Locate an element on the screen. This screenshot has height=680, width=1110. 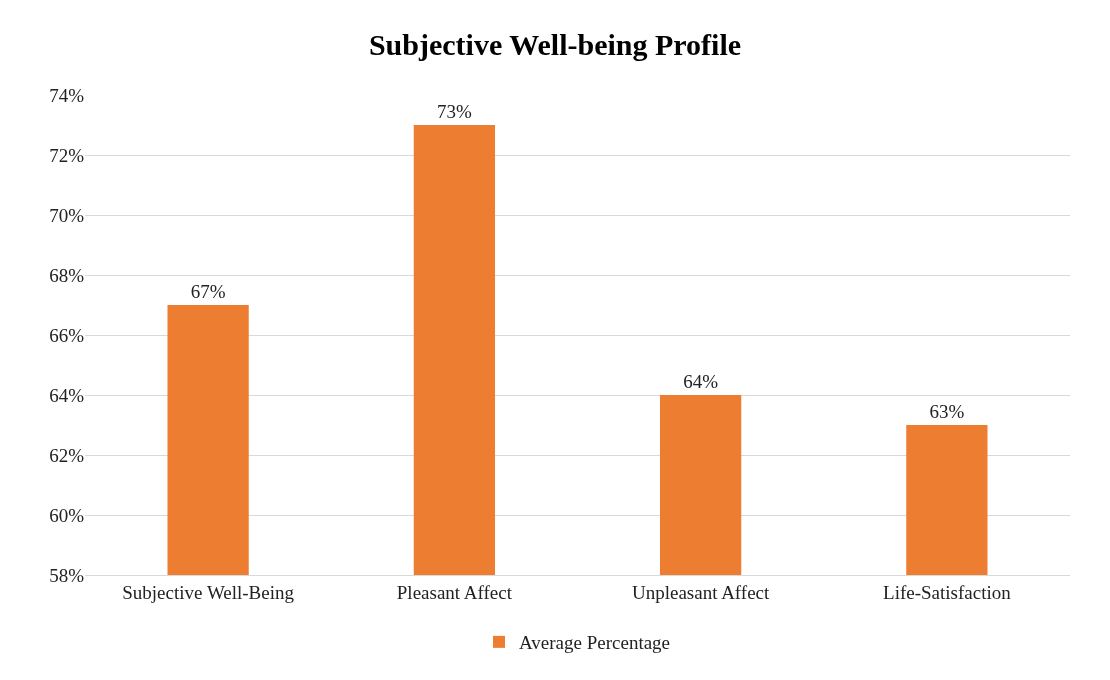
chart-title: Subjective Well-being Profile is located at coordinates (555, 44).